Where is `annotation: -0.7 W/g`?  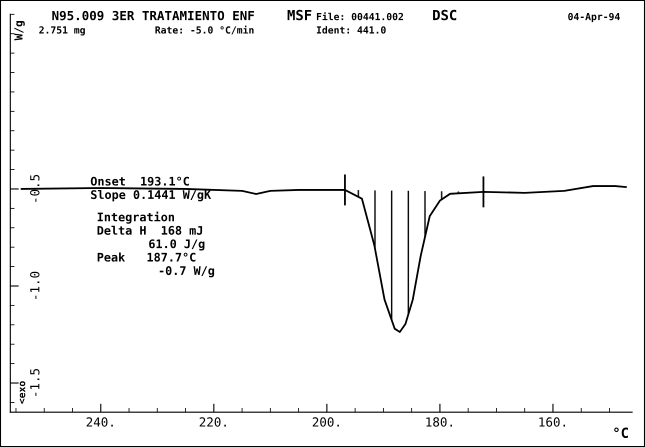 annotation: -0.7 W/g is located at coordinates (187, 272).